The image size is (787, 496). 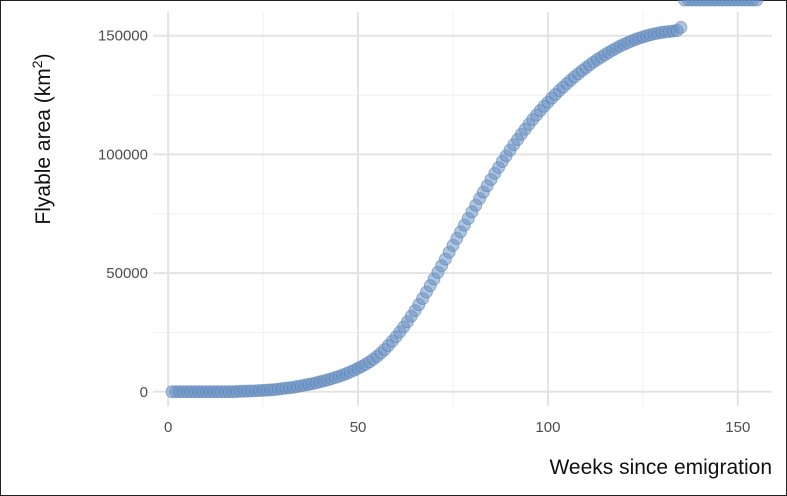 What do you see at coordinates (43, 167) in the screenshot?
I see `y-axis-title-text: Flyable area` at bounding box center [43, 167].